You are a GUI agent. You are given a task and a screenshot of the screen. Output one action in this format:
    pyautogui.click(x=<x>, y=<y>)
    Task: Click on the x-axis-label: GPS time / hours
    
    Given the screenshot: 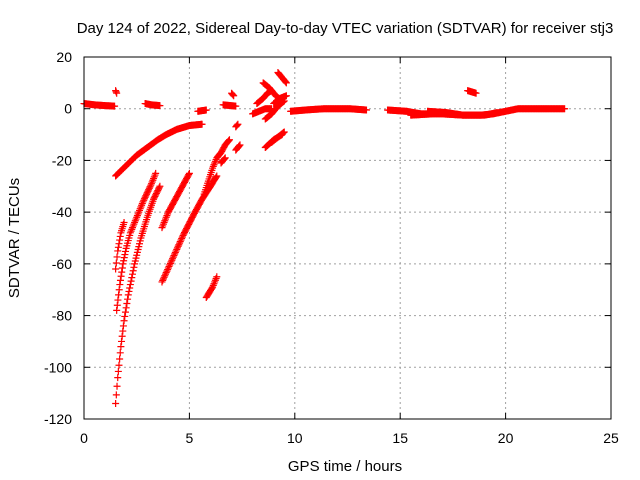 What is the action you would take?
    pyautogui.click(x=345, y=466)
    